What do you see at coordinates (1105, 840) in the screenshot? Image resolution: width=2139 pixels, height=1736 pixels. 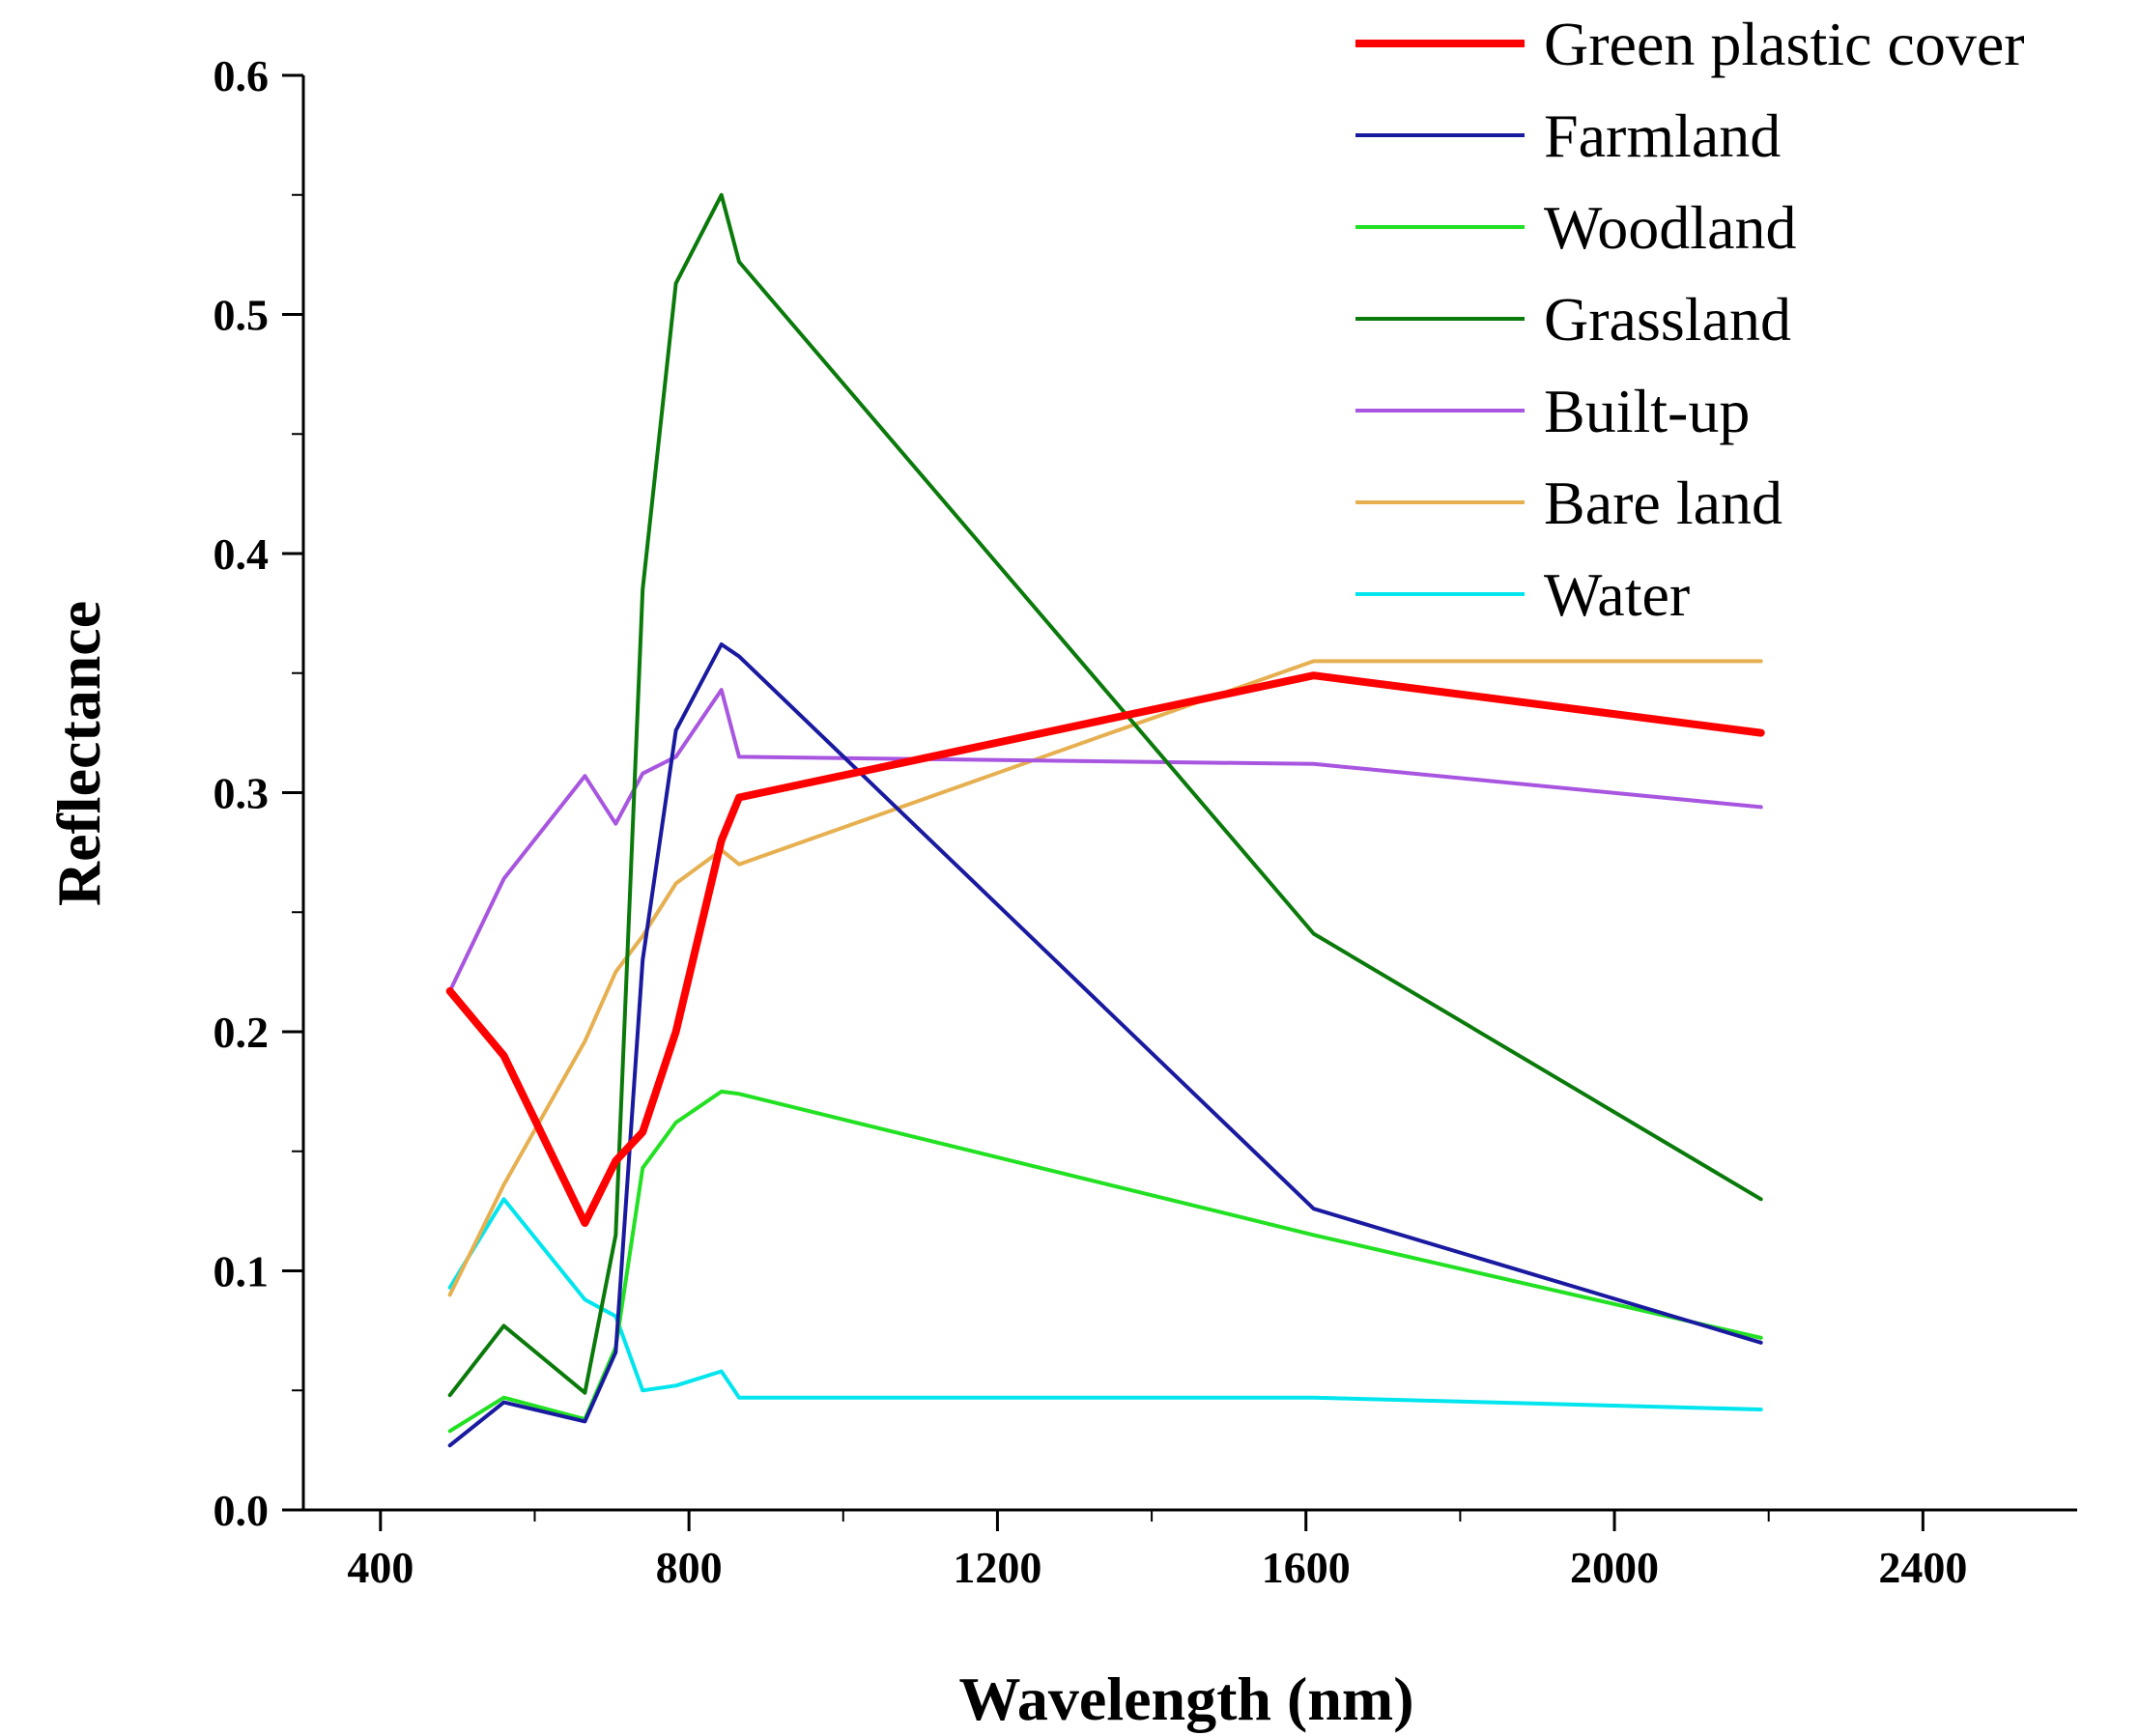 I see `series-line-built-up` at bounding box center [1105, 840].